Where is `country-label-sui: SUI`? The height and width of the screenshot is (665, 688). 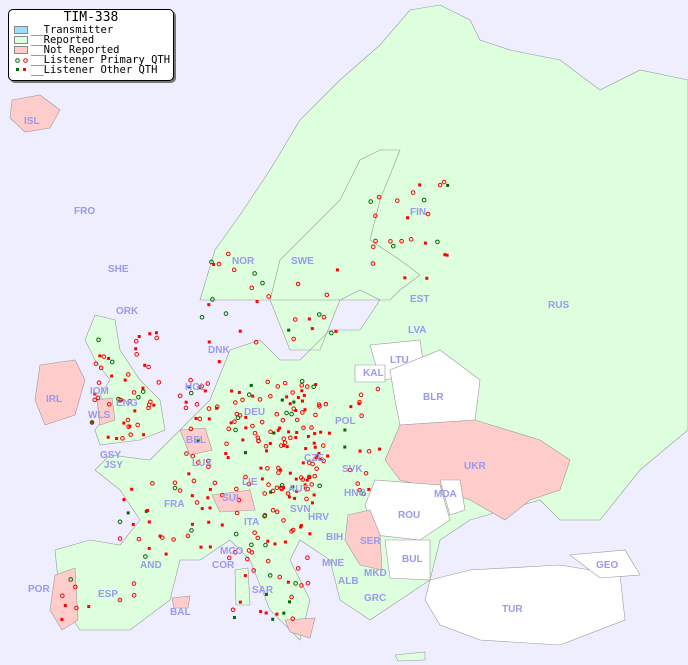 country-label-sui: SUI is located at coordinates (230, 498).